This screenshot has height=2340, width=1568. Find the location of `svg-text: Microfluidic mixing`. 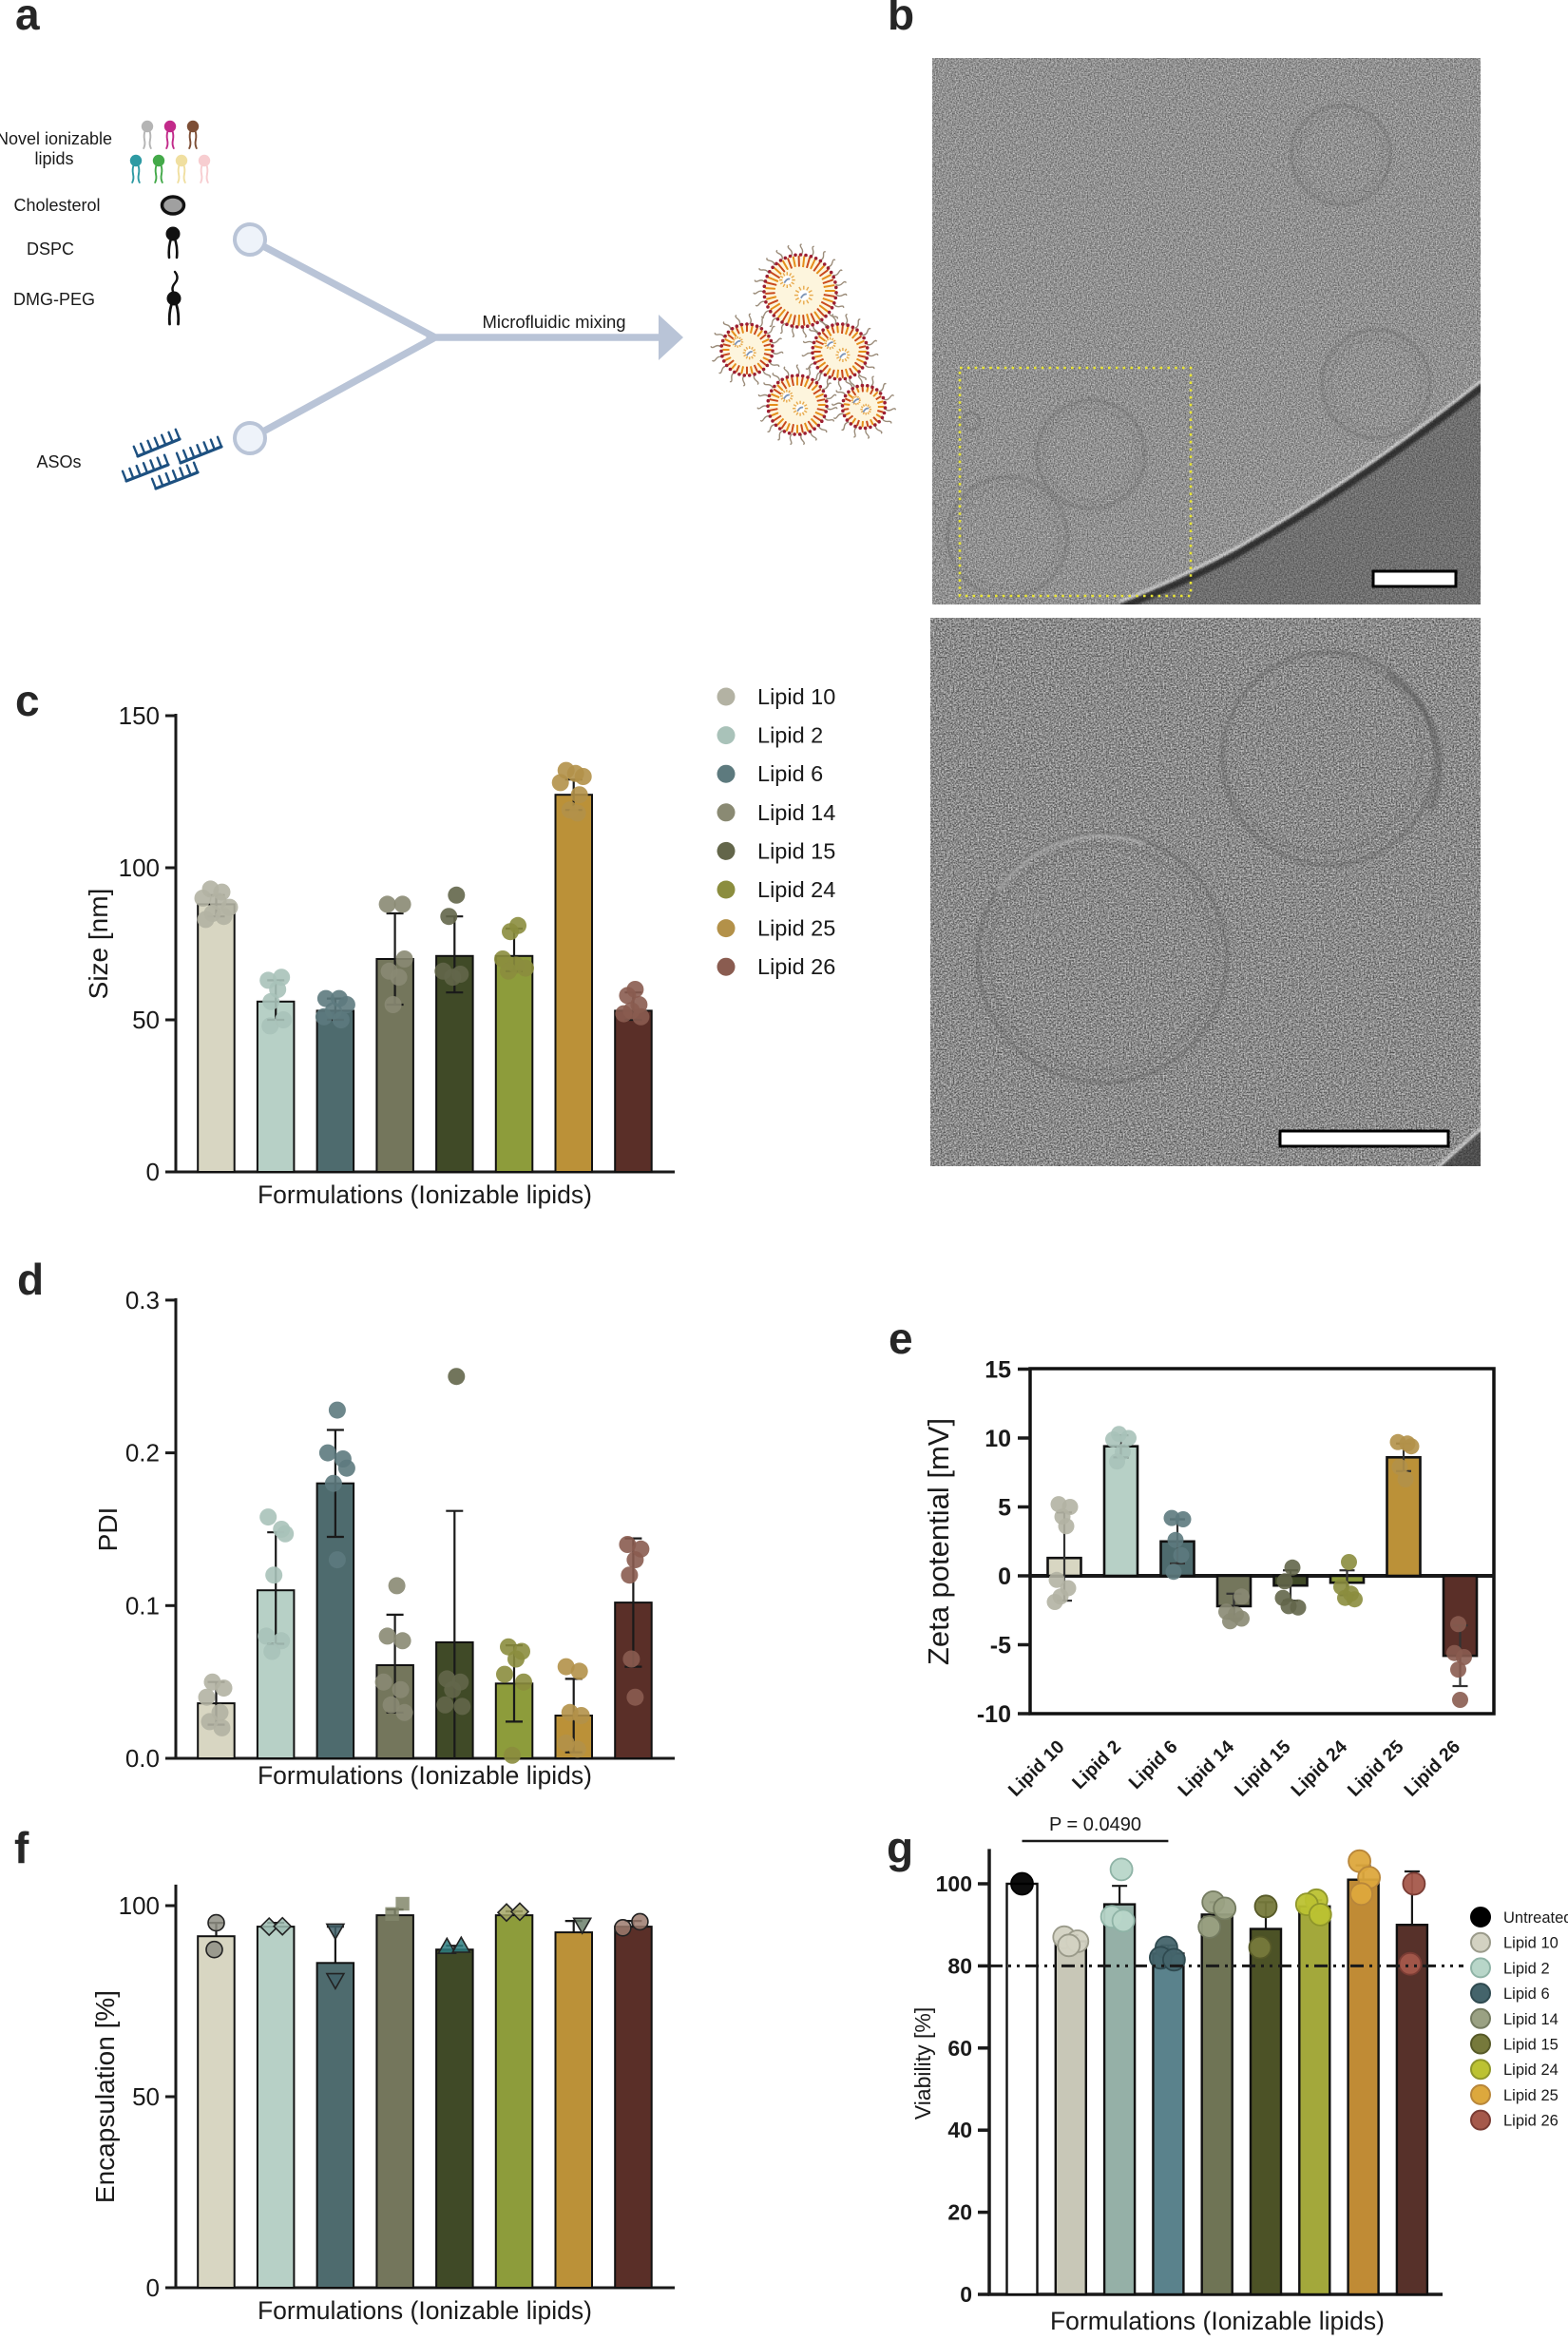

svg-text: Microfluidic mixing is located at coordinates (554, 322).